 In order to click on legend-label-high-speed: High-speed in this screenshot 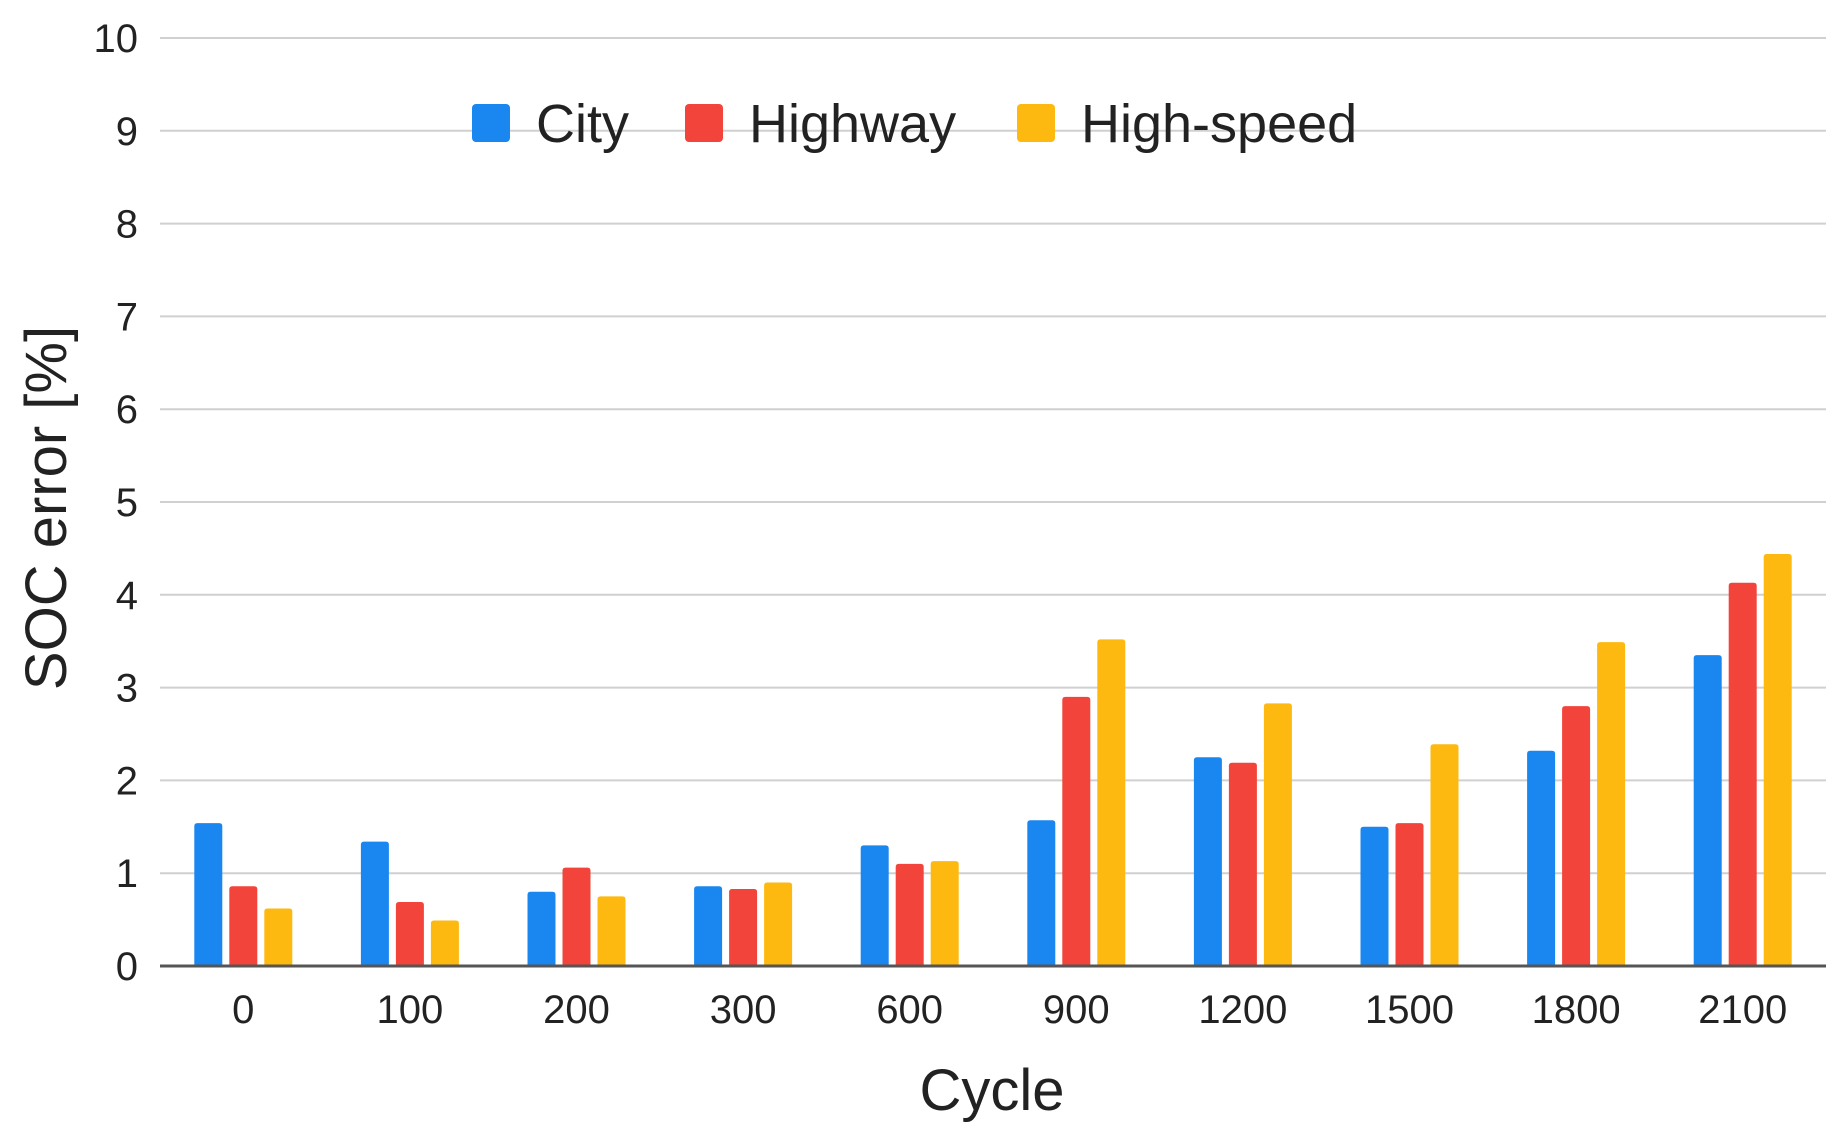, I will do `click(1219, 124)`.